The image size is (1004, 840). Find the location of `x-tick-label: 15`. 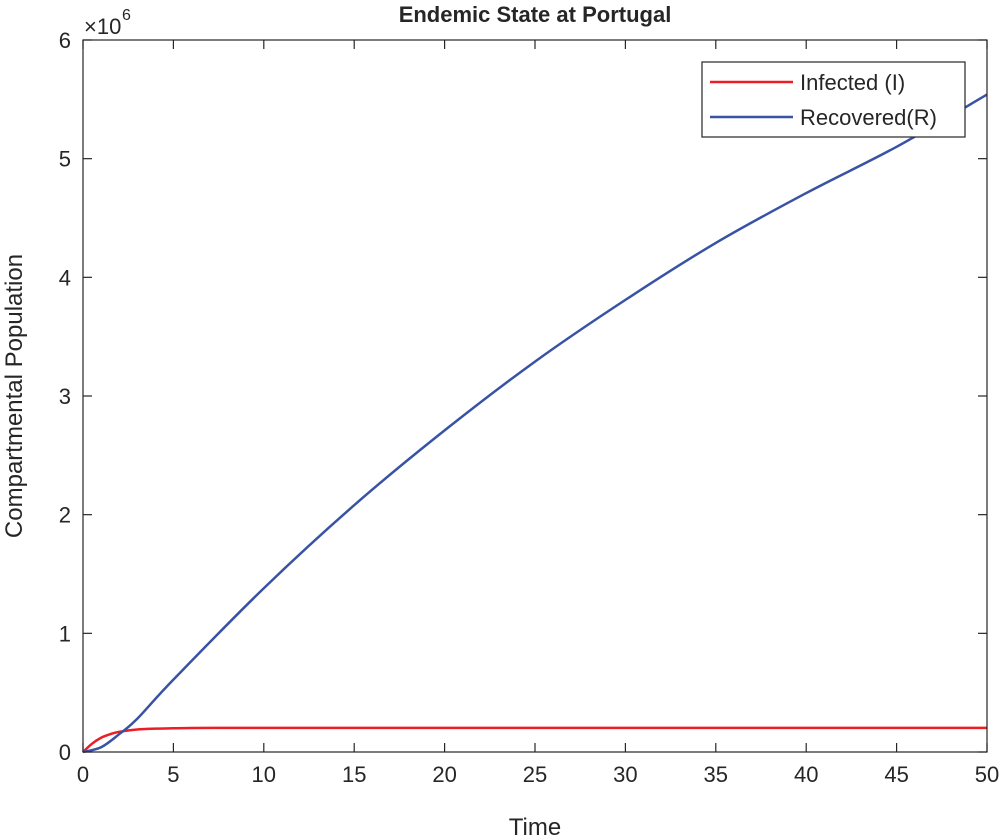

x-tick-label: 15 is located at coordinates (354, 774).